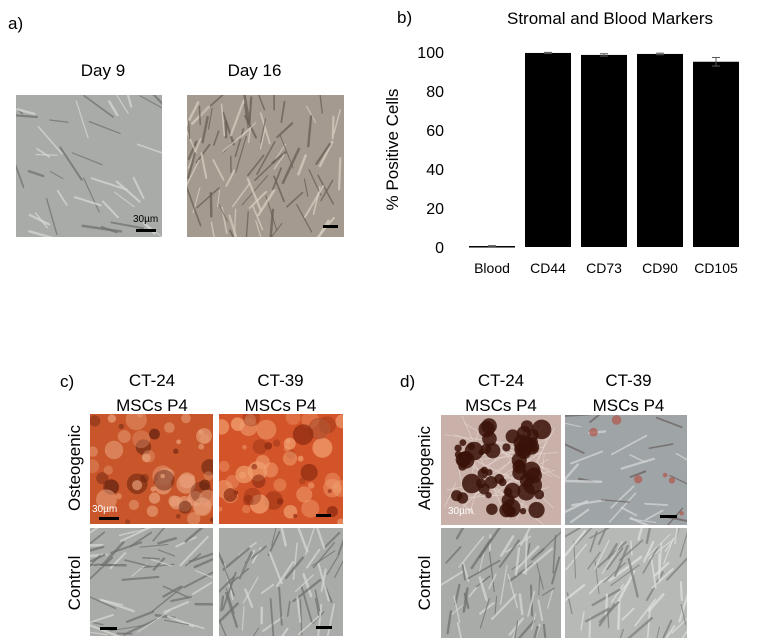 The width and height of the screenshot is (757, 643). Describe the element at coordinates (408, 381) in the screenshot. I see `panel-d-label: d)` at that location.